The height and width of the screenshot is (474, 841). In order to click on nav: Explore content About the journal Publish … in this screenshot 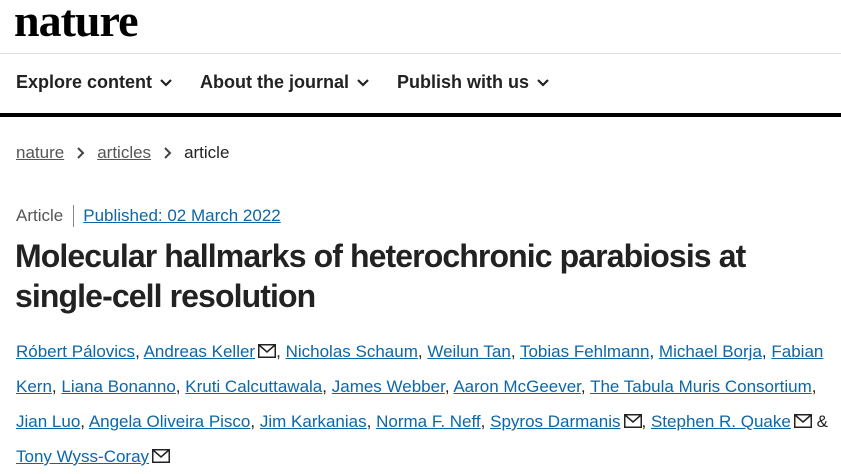, I will do `click(282, 82)`.